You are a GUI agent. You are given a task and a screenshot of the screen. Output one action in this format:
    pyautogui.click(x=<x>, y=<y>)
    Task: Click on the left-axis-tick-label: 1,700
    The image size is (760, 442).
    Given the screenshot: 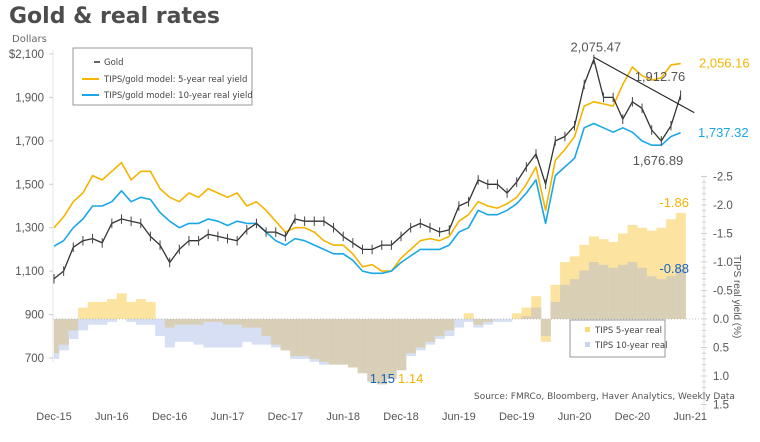 What is the action you would take?
    pyautogui.click(x=29, y=142)
    